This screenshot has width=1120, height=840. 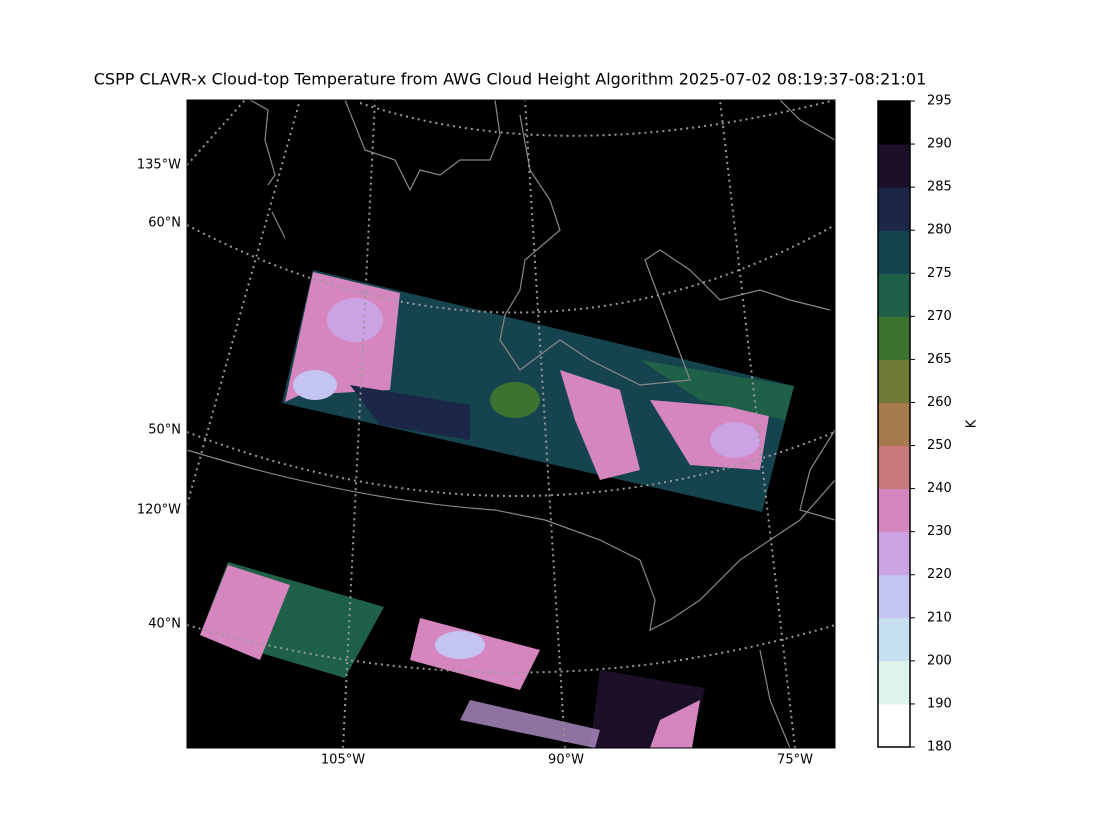 I want to click on lon-label: 75°W, so click(x=795, y=760).